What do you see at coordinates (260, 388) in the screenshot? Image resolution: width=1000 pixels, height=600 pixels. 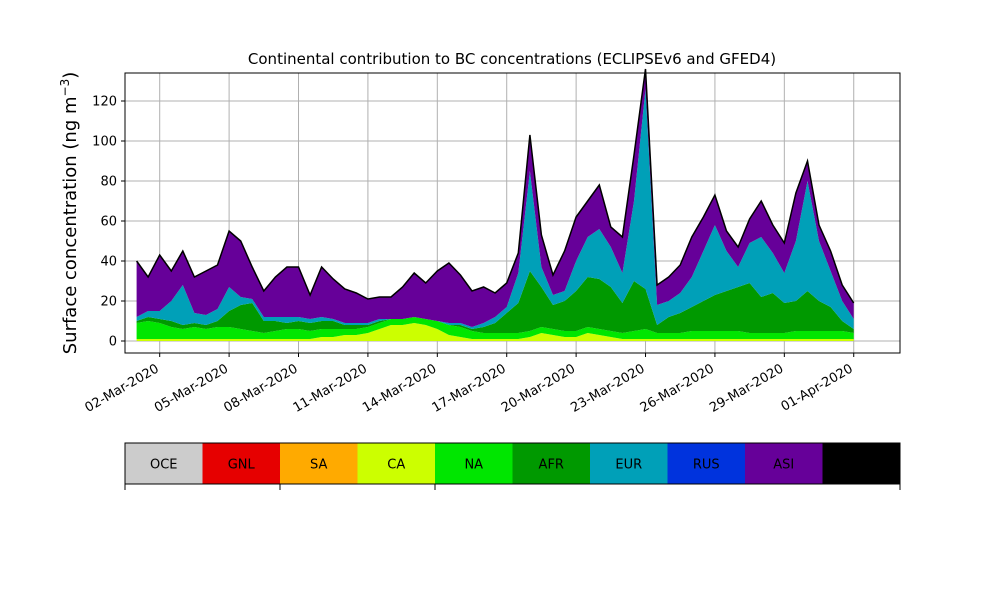 I see `x-tick-label: 08-Mar-2020` at bounding box center [260, 388].